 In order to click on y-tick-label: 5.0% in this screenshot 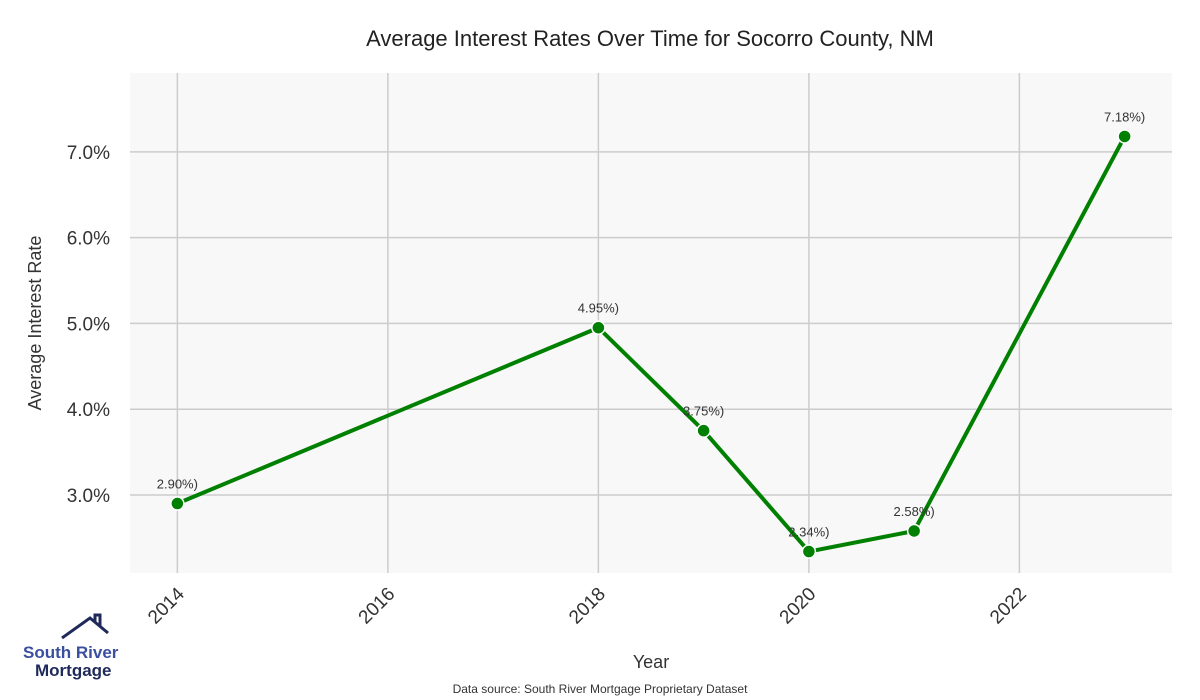, I will do `click(88, 324)`.